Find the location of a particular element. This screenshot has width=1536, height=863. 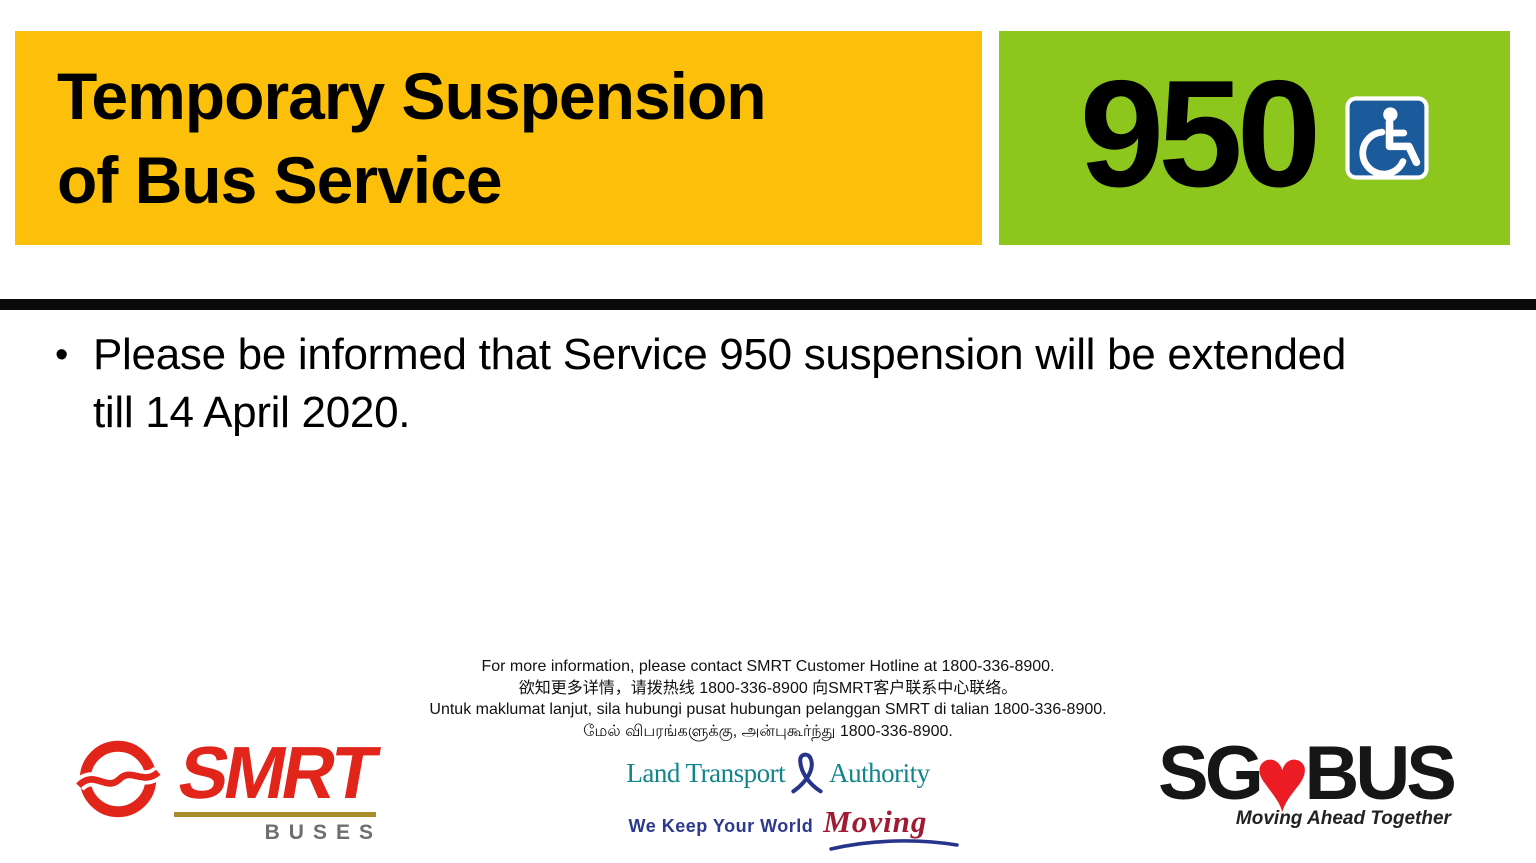

smrt-wordmark-group: SMRT BUSES is located at coordinates (276, 788).